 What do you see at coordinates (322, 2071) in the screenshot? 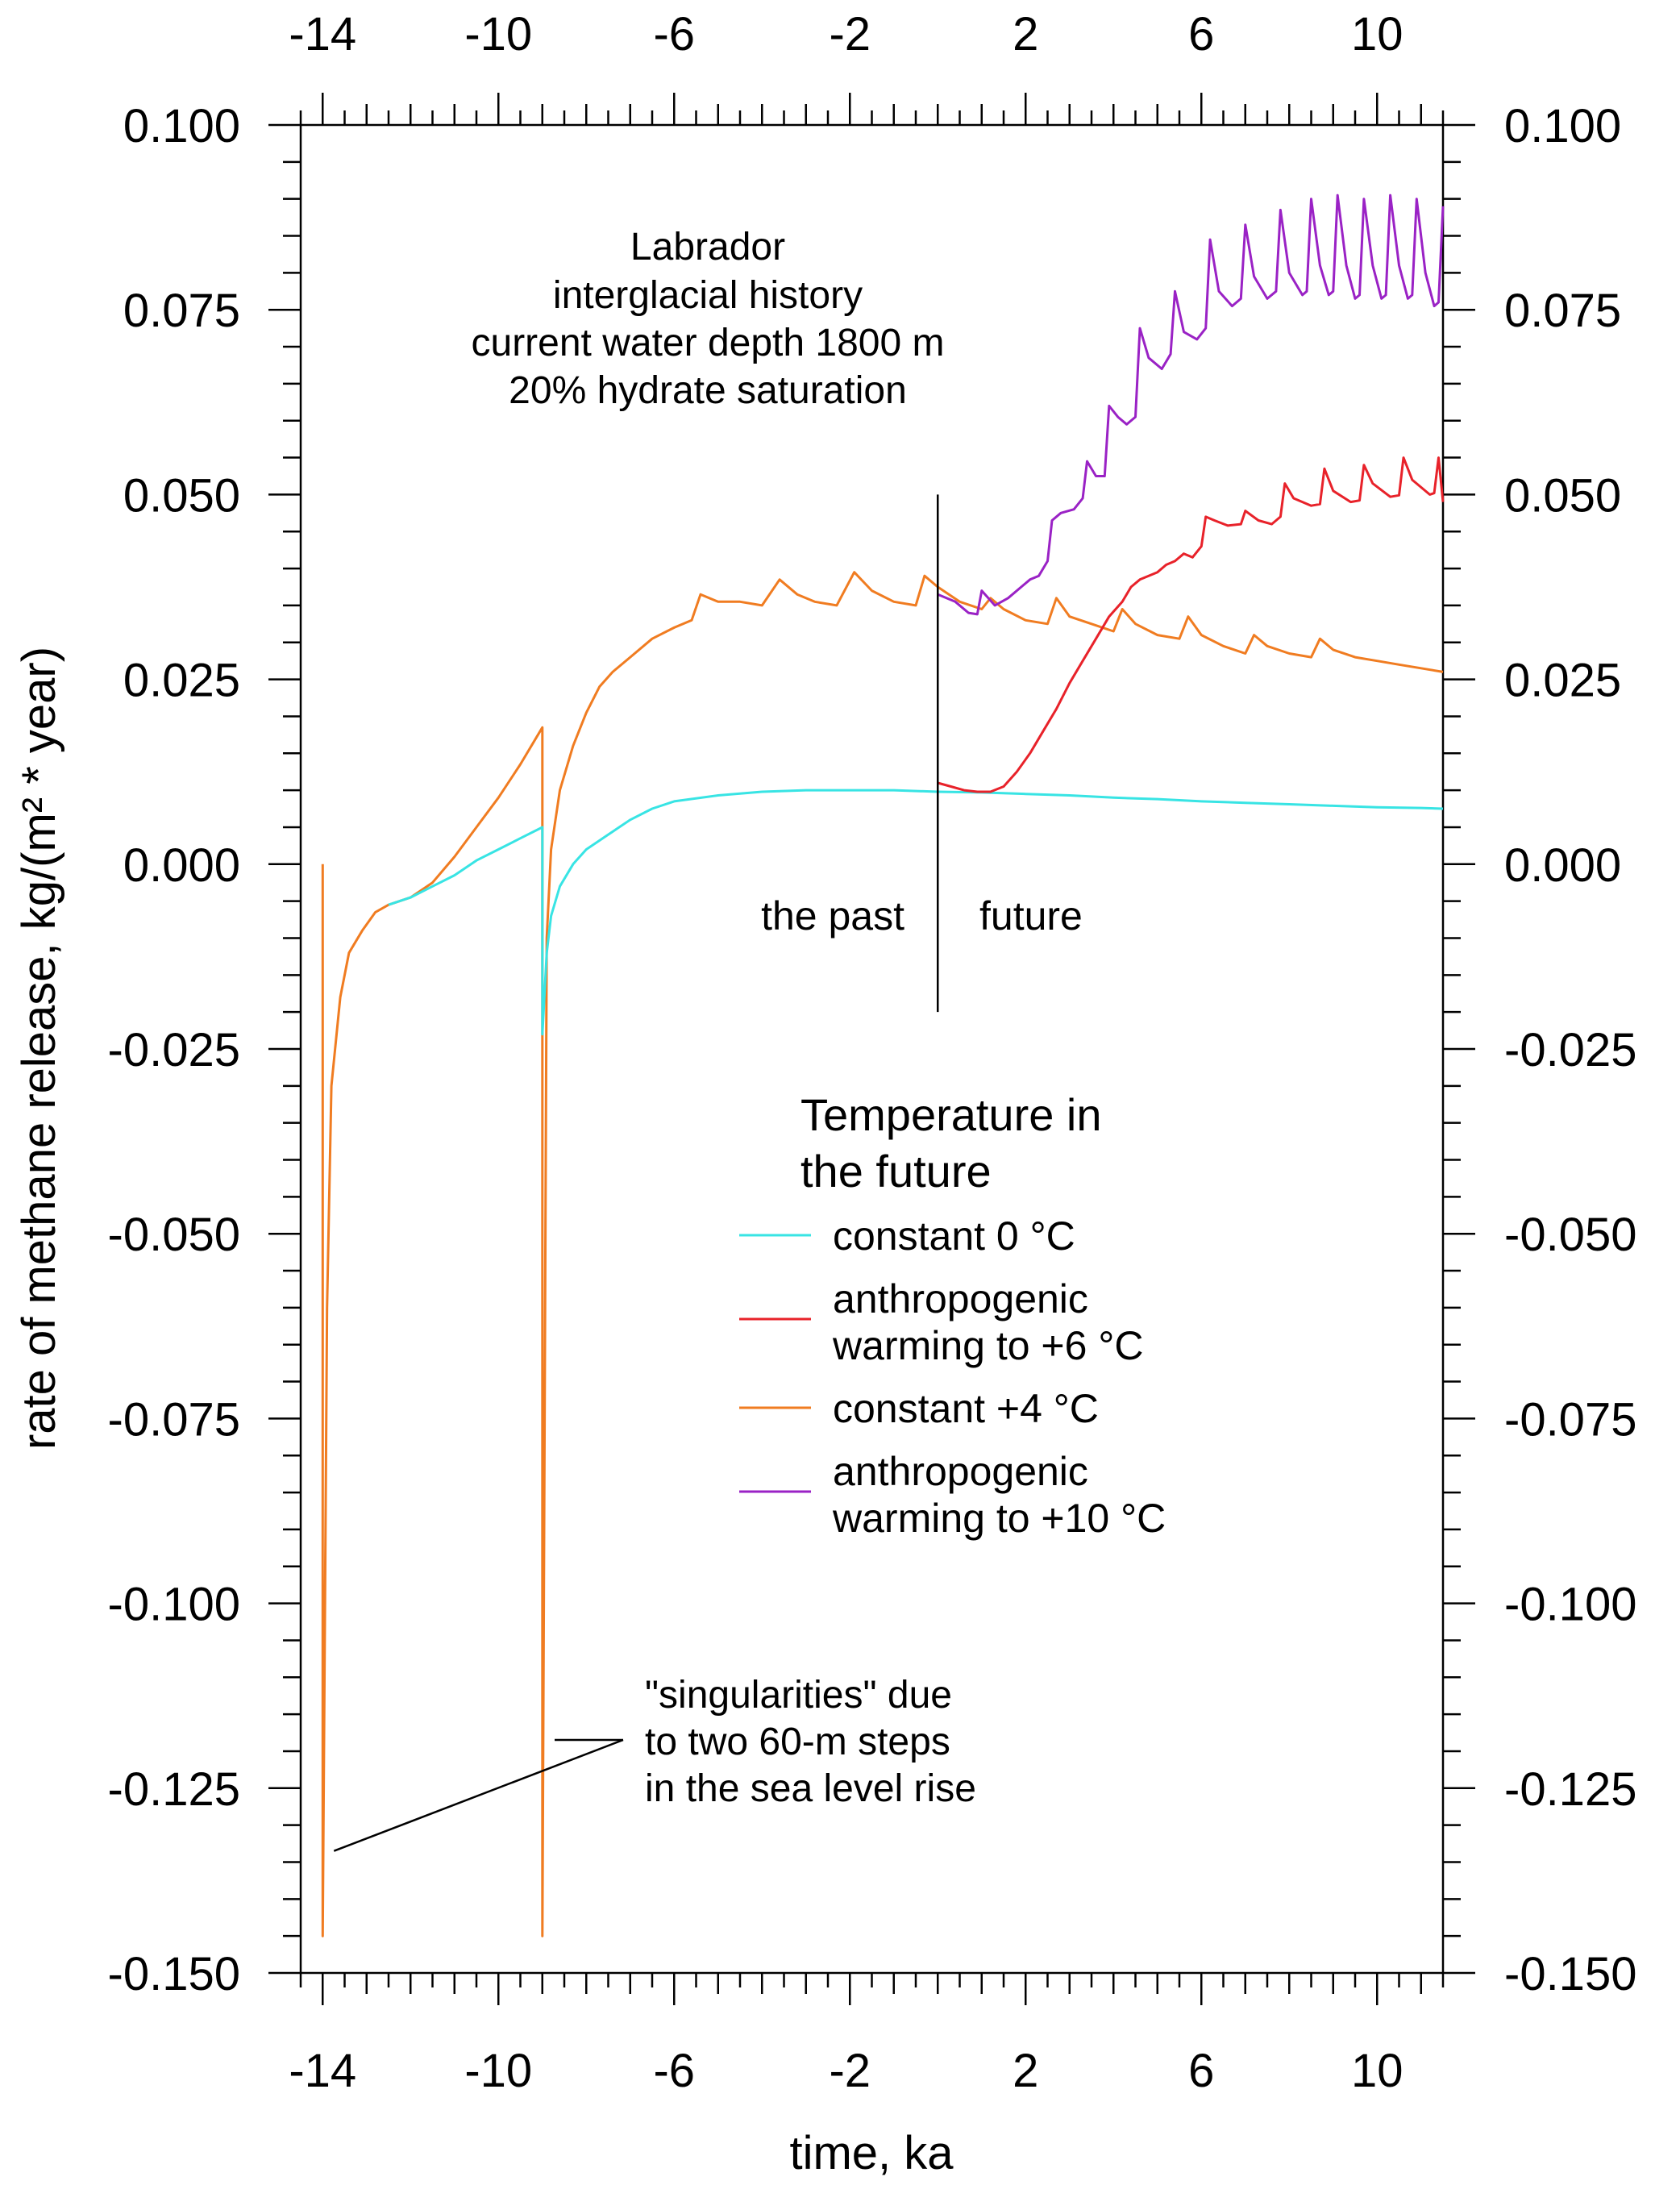
I see `x-tick-label-bottom: -14` at bounding box center [322, 2071].